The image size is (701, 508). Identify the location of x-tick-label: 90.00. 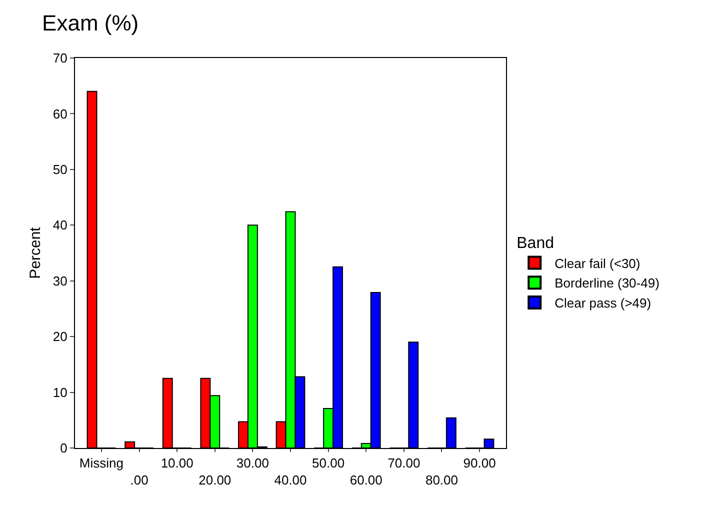
(479, 463).